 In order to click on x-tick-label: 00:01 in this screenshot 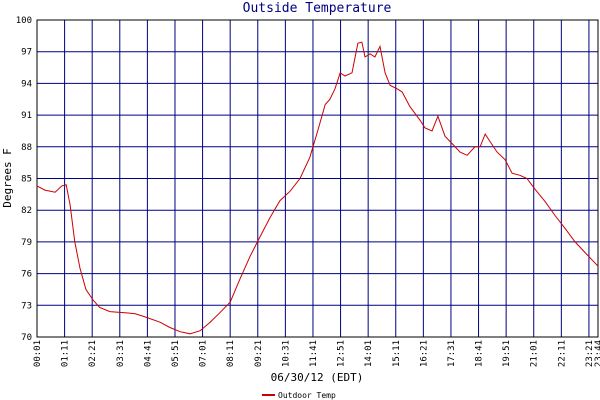, I will do `click(38, 353)`.